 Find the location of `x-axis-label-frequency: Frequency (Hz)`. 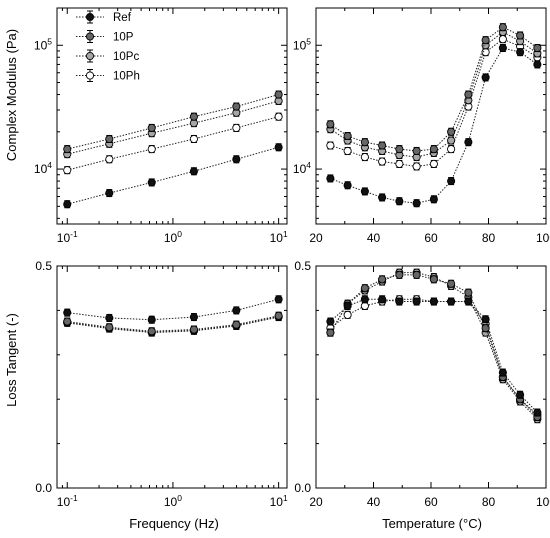

x-axis-label-frequency: Frequency (Hz) is located at coordinates (174, 523).